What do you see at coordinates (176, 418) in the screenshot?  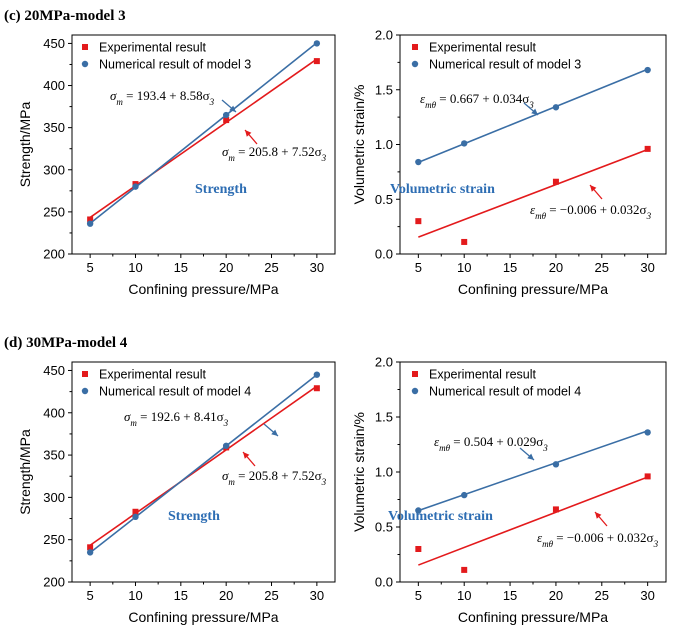 I see `equation-numerical: σm = 192.6 + 8.41σ3` at bounding box center [176, 418].